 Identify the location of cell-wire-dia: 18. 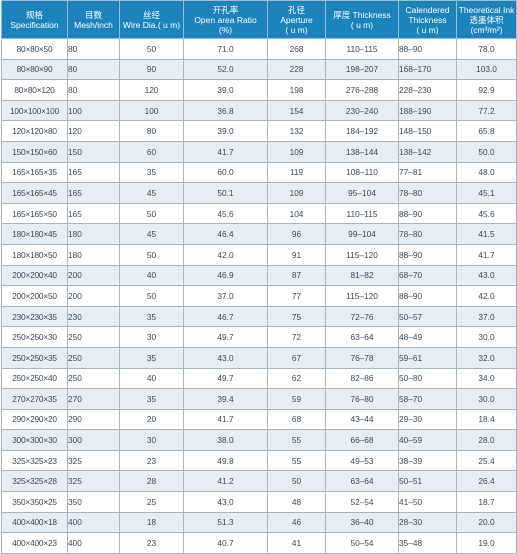
(151, 522).